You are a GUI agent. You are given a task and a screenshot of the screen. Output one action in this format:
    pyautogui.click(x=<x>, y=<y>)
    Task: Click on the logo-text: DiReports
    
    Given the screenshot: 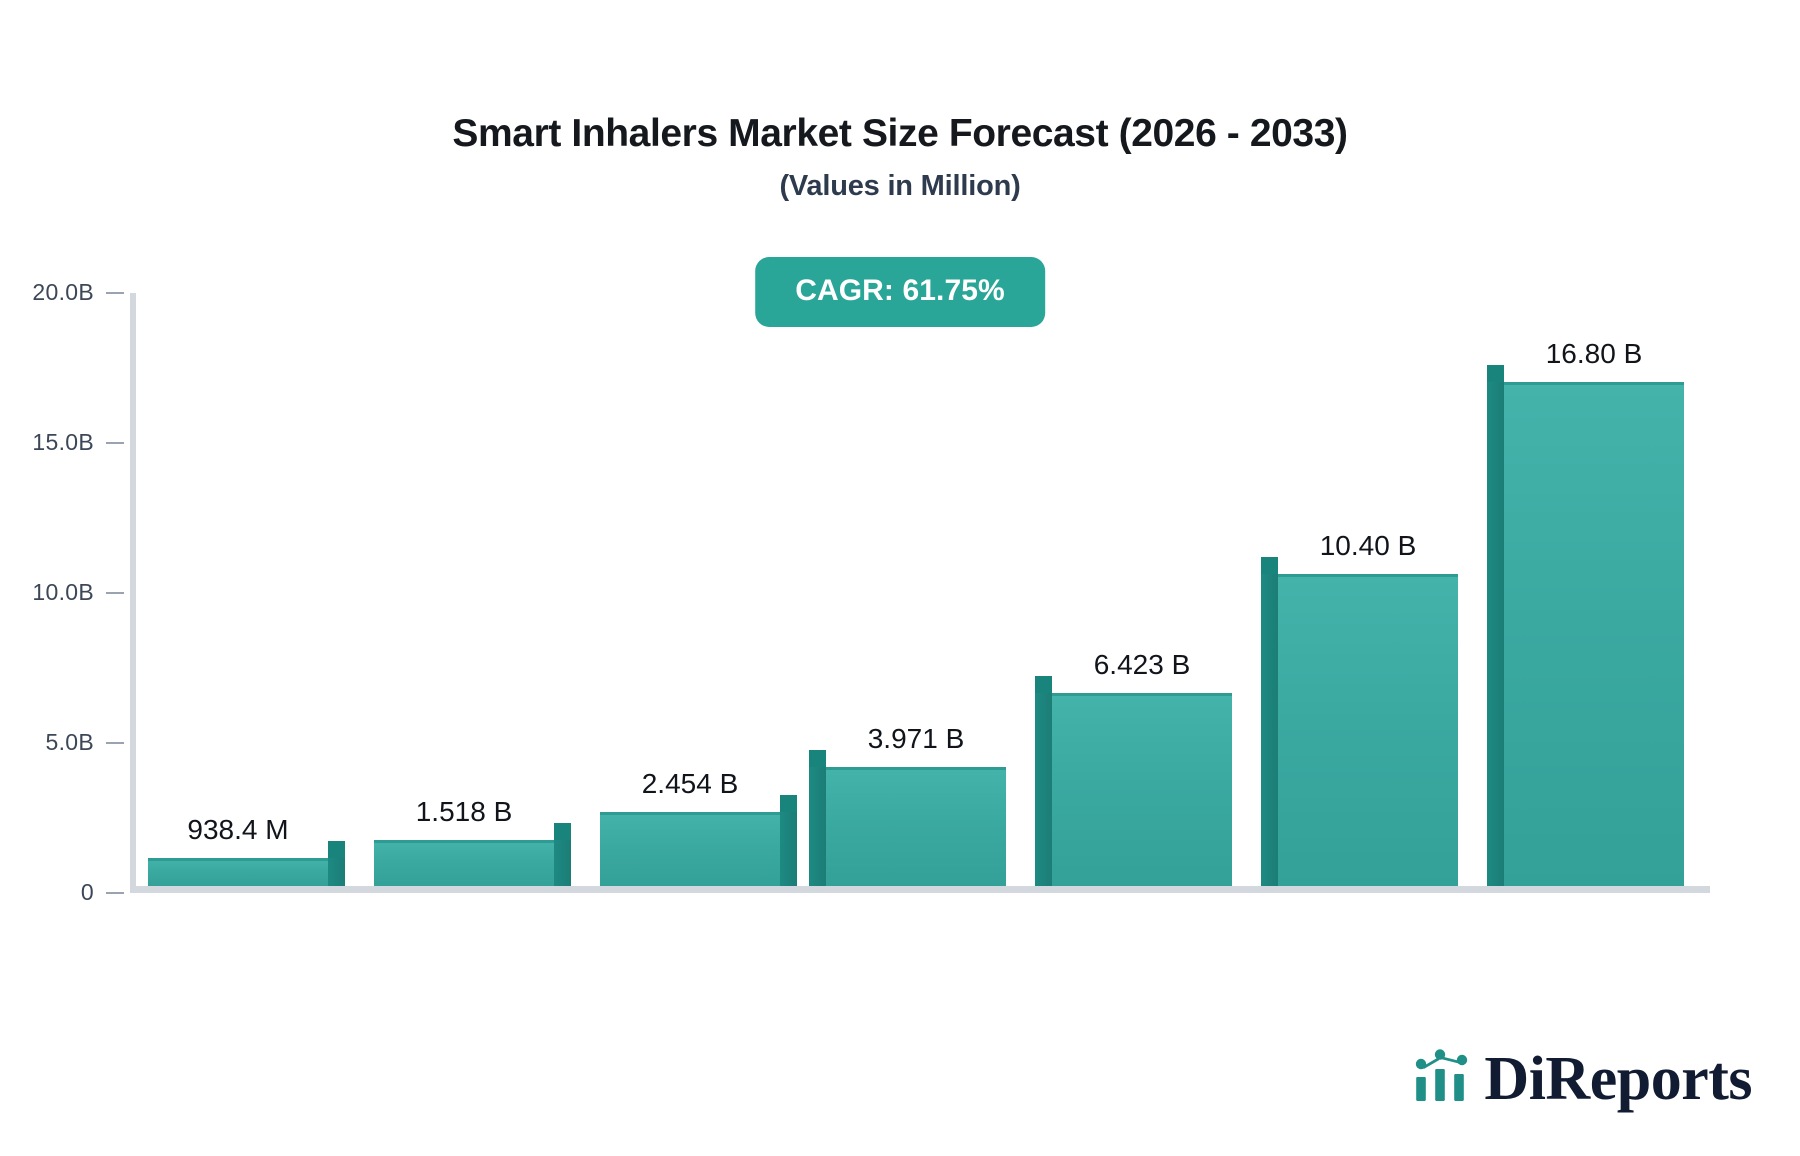 What is the action you would take?
    pyautogui.click(x=1618, y=1078)
    